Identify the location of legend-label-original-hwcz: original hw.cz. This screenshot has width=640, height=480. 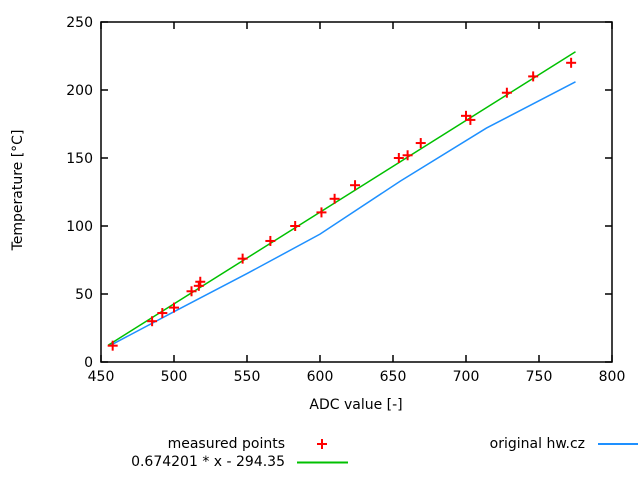
(537, 444).